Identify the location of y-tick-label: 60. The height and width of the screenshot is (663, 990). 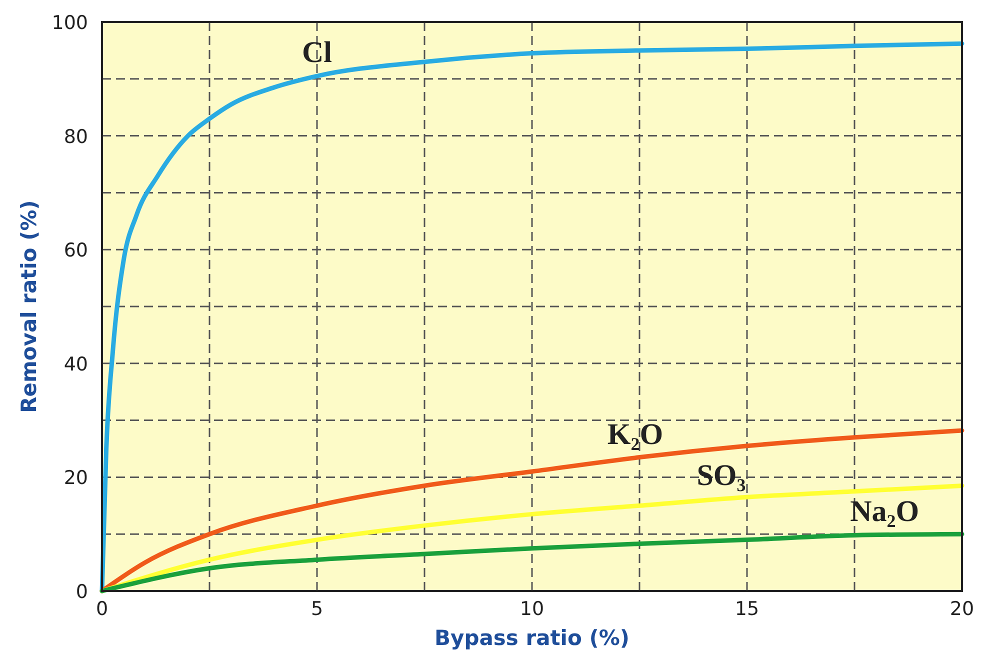
(76, 251).